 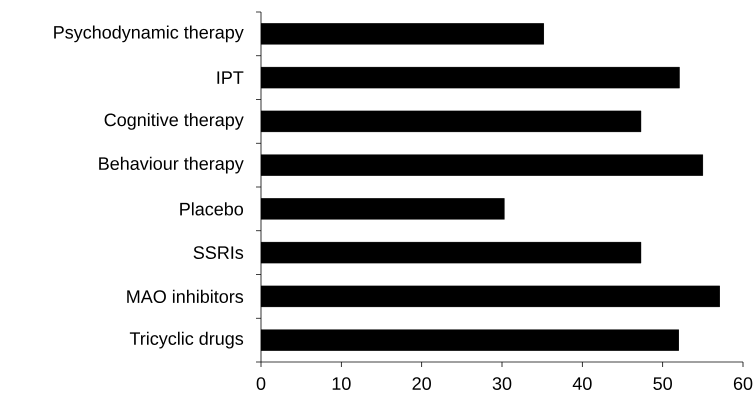 What do you see at coordinates (341, 383) in the screenshot?
I see `x-tick-label: 10` at bounding box center [341, 383].